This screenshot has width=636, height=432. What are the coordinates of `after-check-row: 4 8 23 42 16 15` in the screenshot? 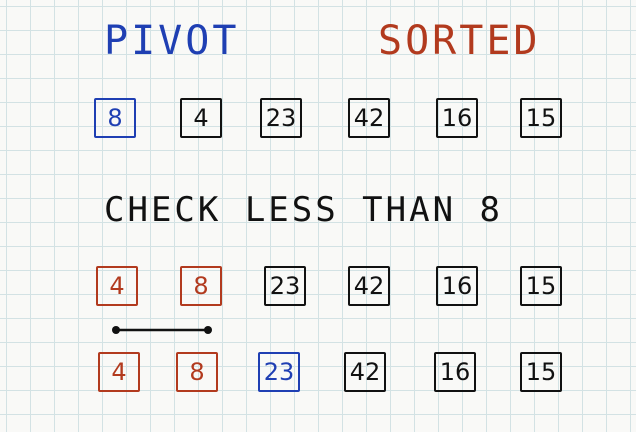 It's located at (318, 291).